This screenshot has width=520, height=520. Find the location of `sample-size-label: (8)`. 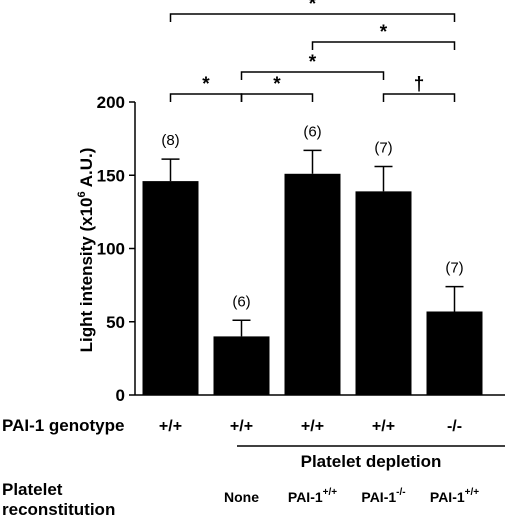

sample-size-label: (8) is located at coordinates (170, 140).